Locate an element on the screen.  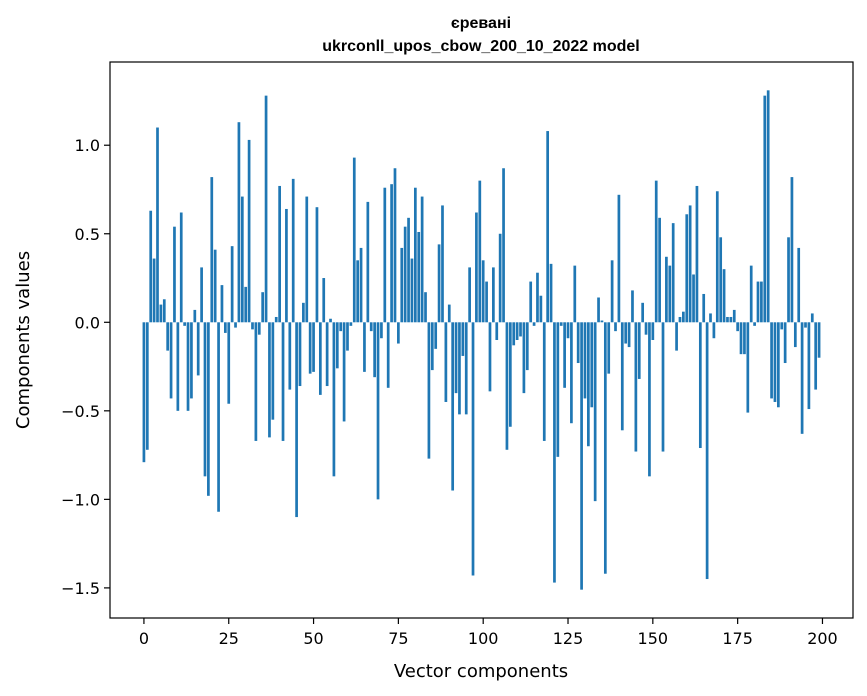
y-tick-label: 0.5 is located at coordinates (87, 234).